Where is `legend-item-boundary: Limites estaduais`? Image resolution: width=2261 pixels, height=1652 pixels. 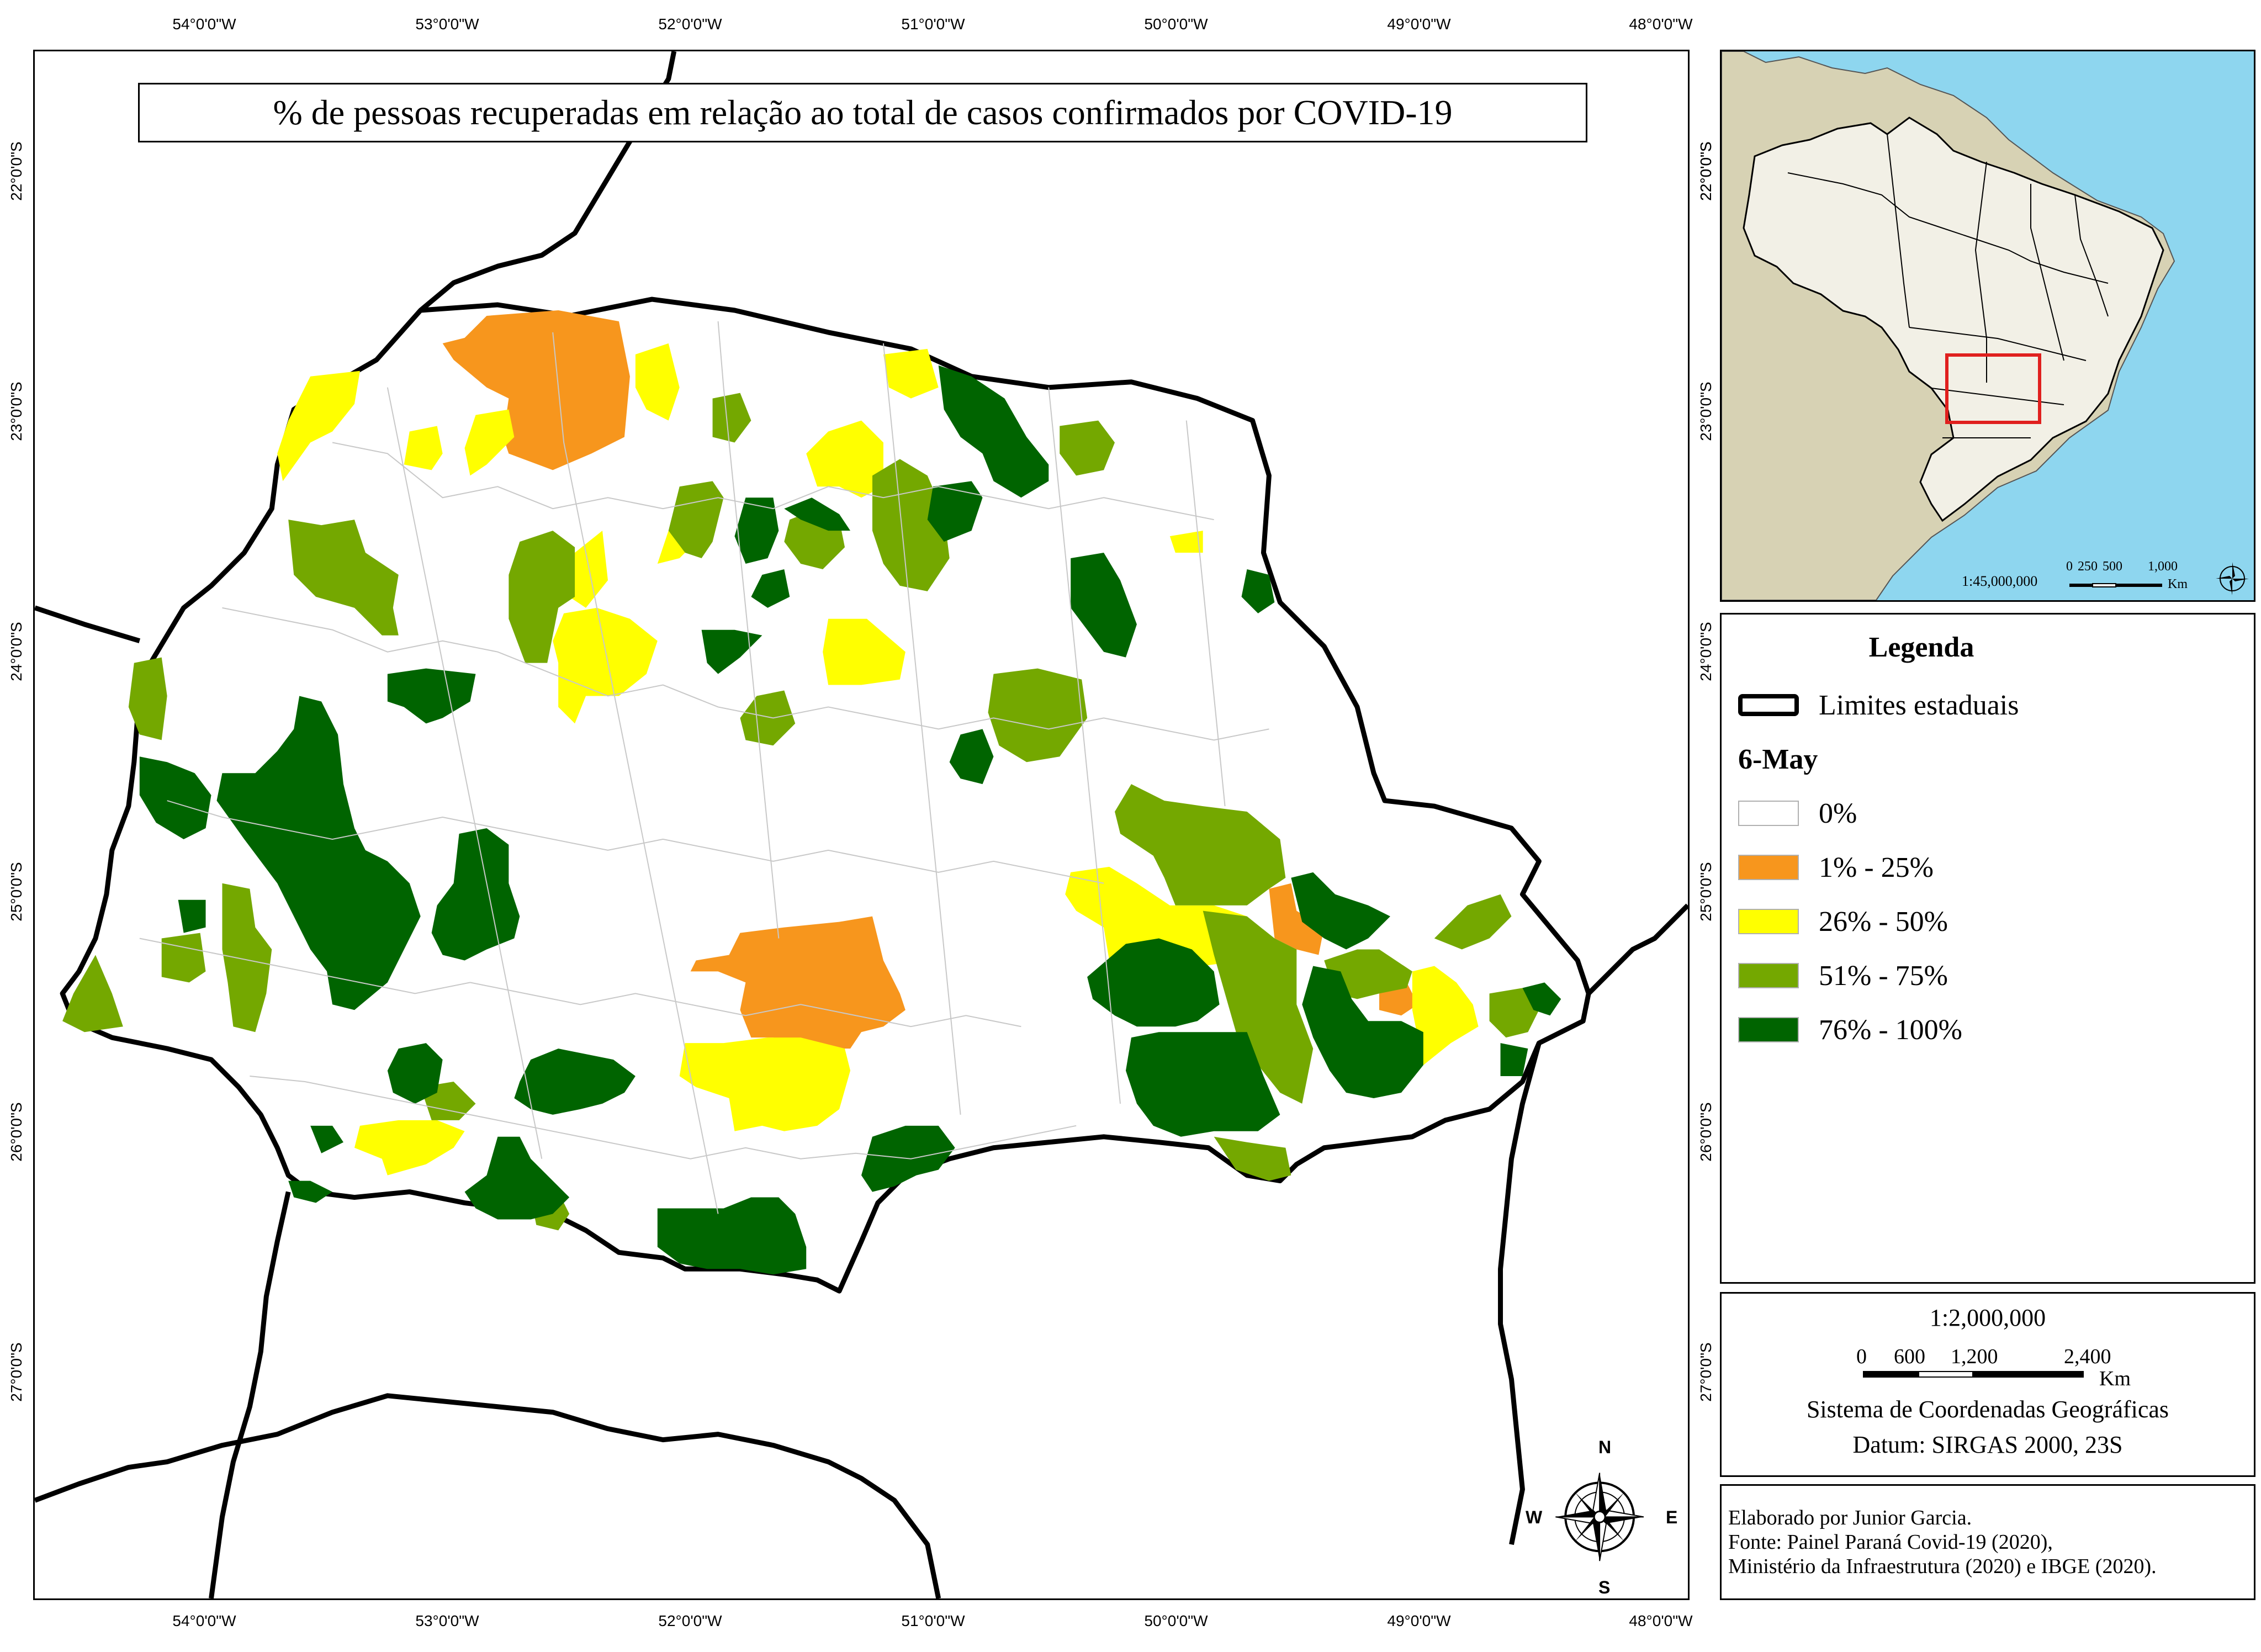 legend-item-boundary: Limites estaduais is located at coordinates (1988, 705).